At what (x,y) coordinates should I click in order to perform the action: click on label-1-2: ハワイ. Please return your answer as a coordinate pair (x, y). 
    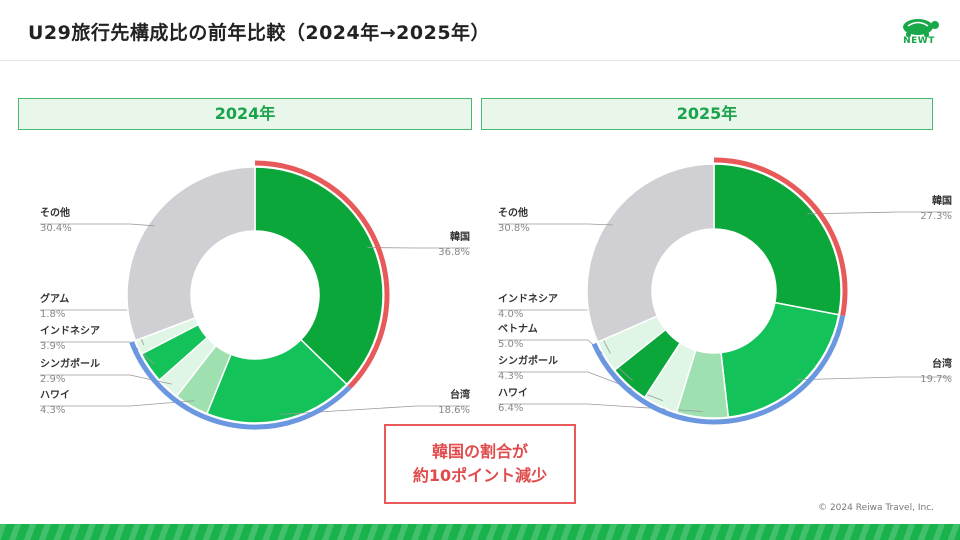
    Looking at the image, I should click on (513, 393).